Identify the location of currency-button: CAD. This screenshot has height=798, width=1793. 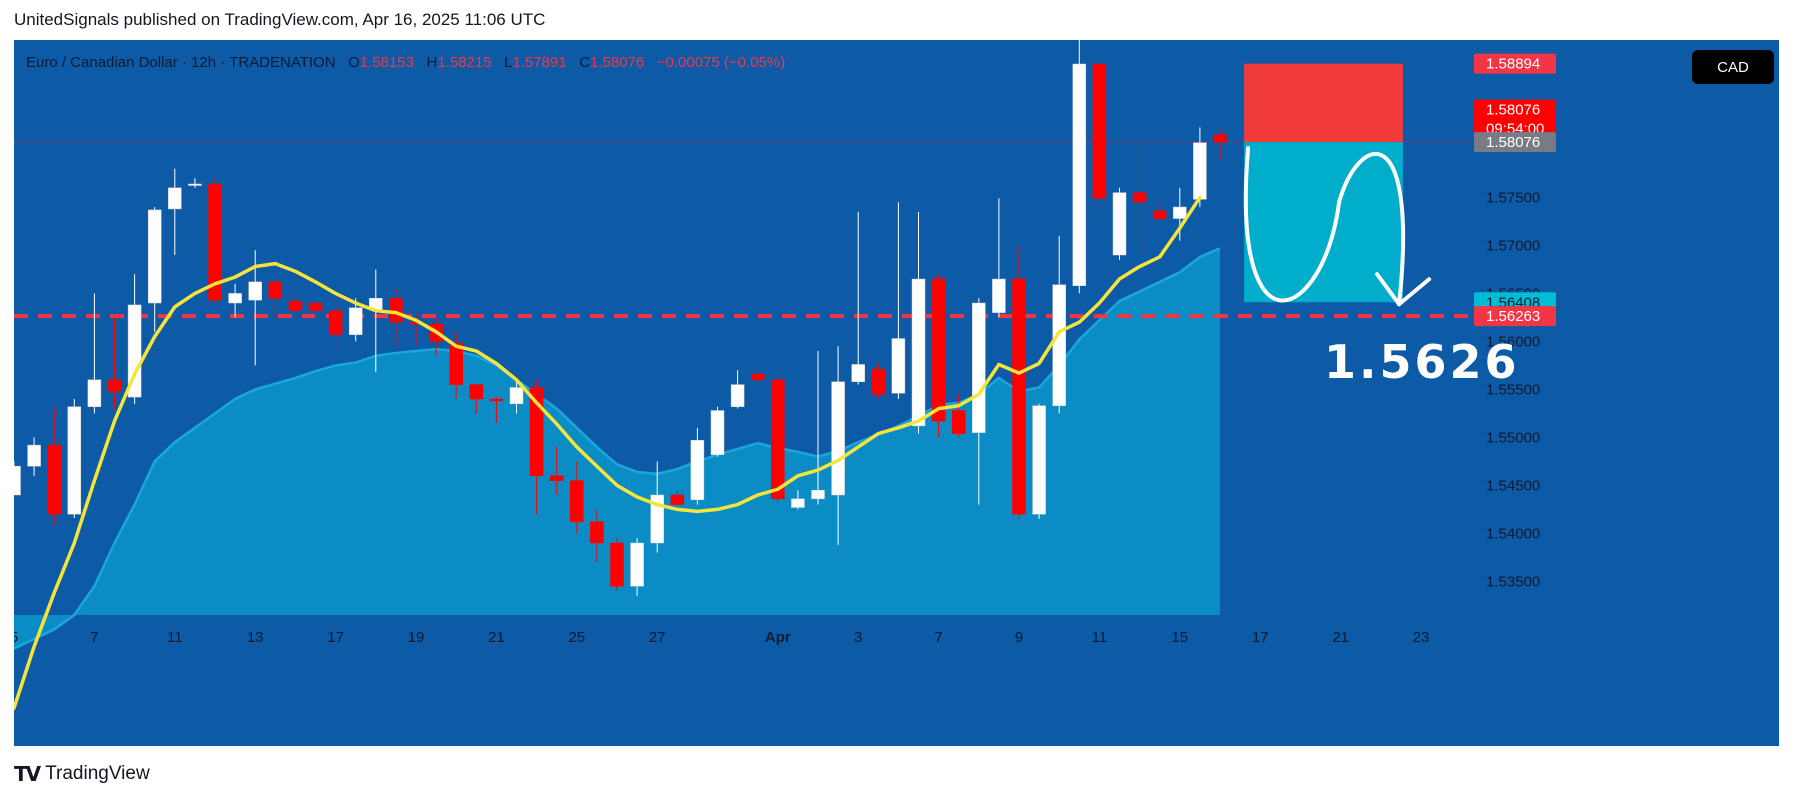
(1733, 67).